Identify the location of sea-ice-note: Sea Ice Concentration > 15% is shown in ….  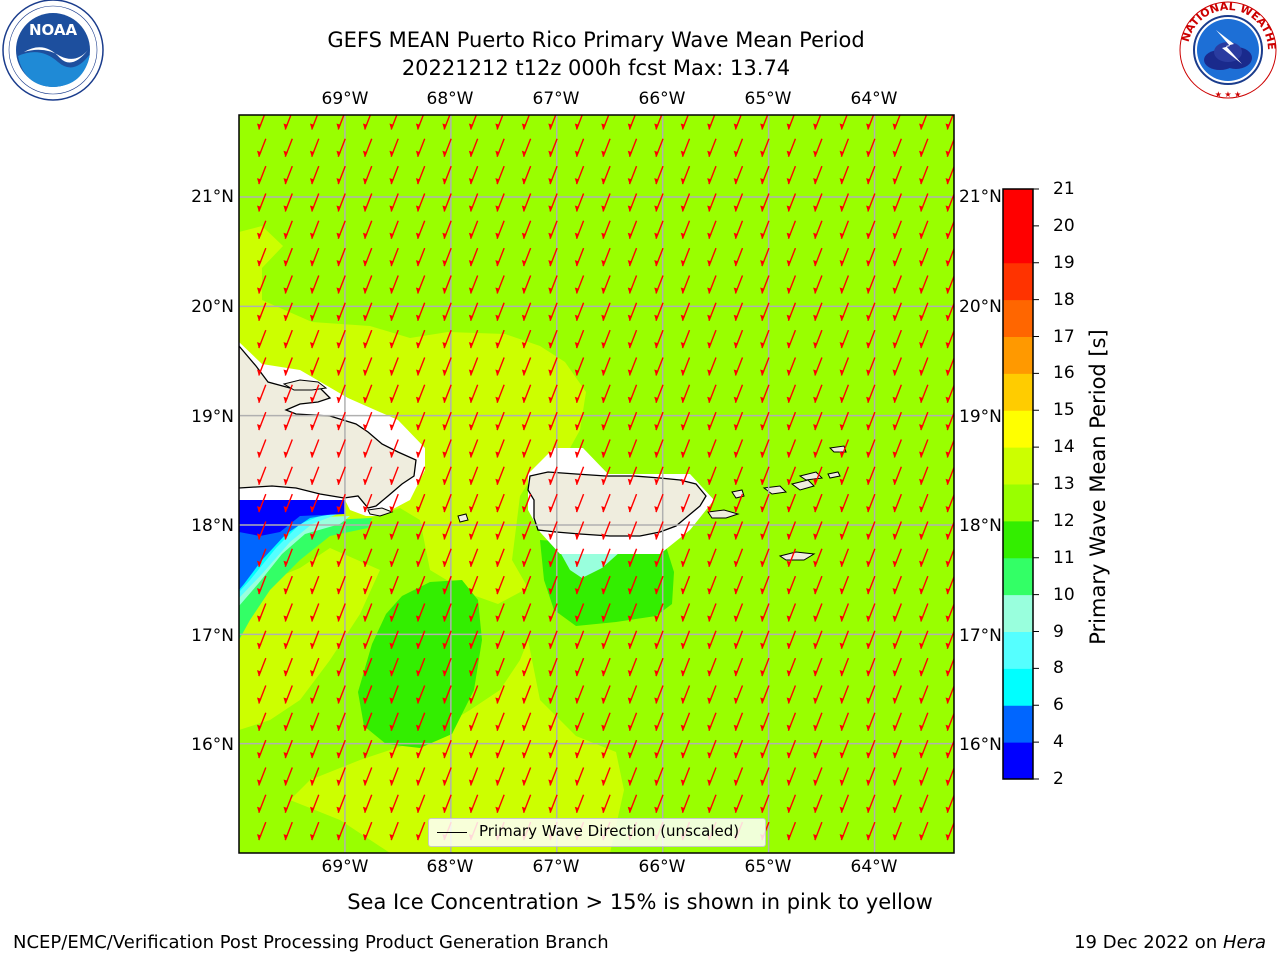
(640, 902).